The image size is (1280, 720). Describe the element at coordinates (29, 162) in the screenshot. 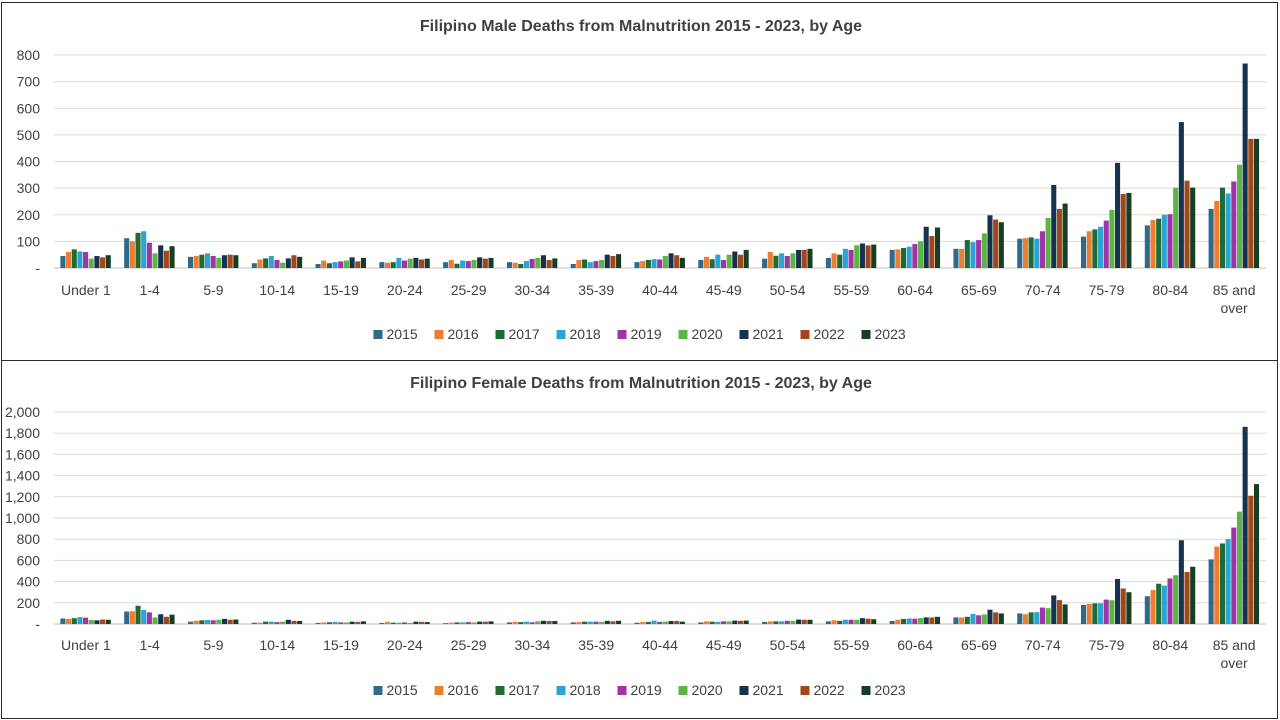

I see `y-tick-label: 400` at that location.